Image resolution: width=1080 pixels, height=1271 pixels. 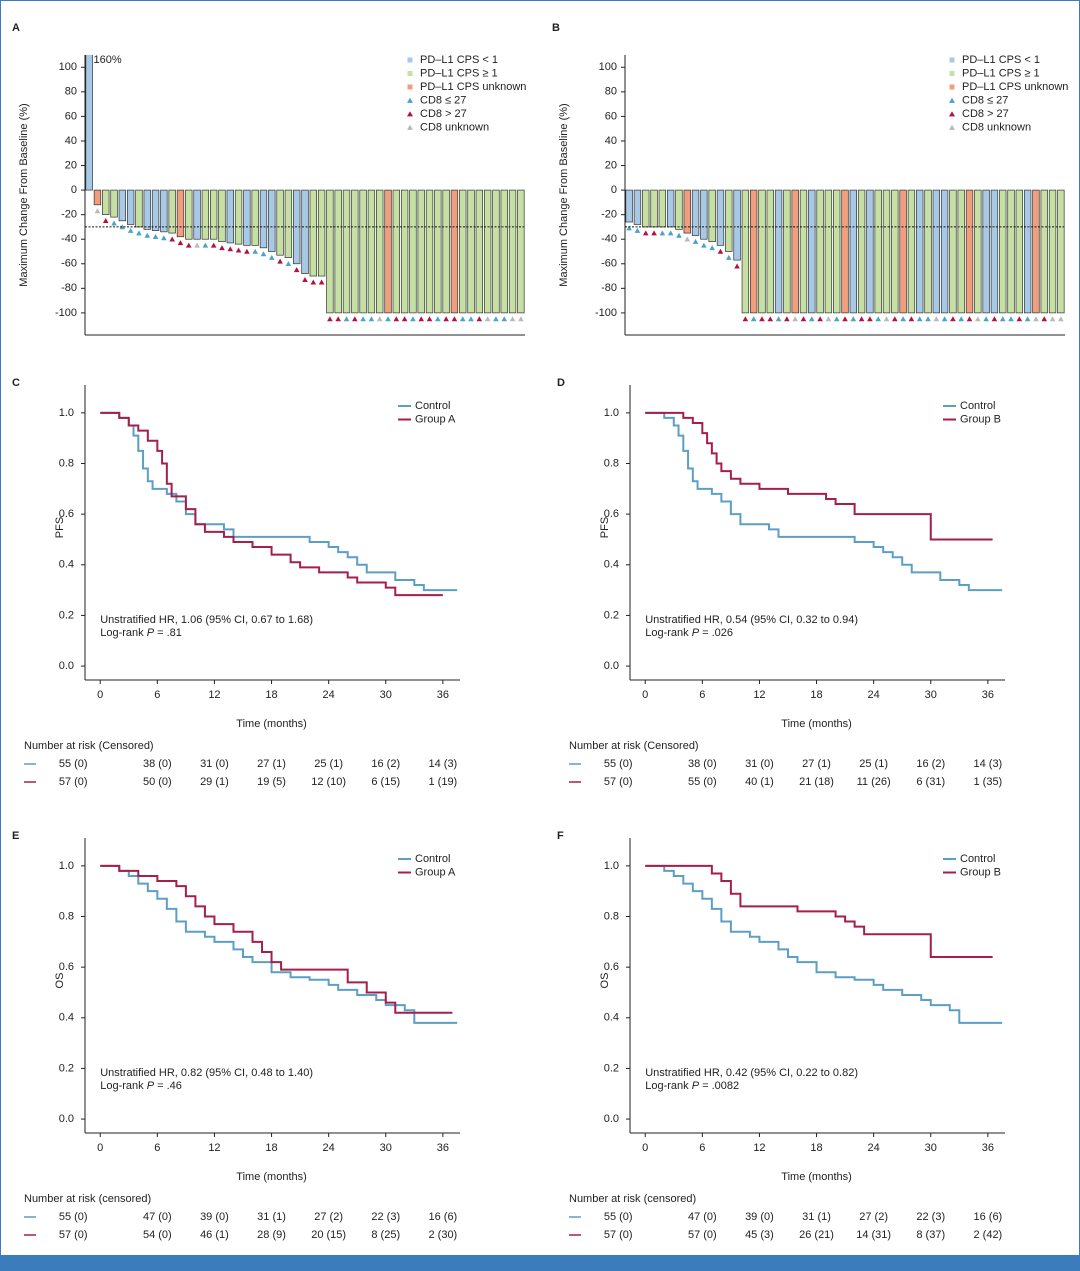 I want to click on panel-label: C, so click(x=16, y=383).